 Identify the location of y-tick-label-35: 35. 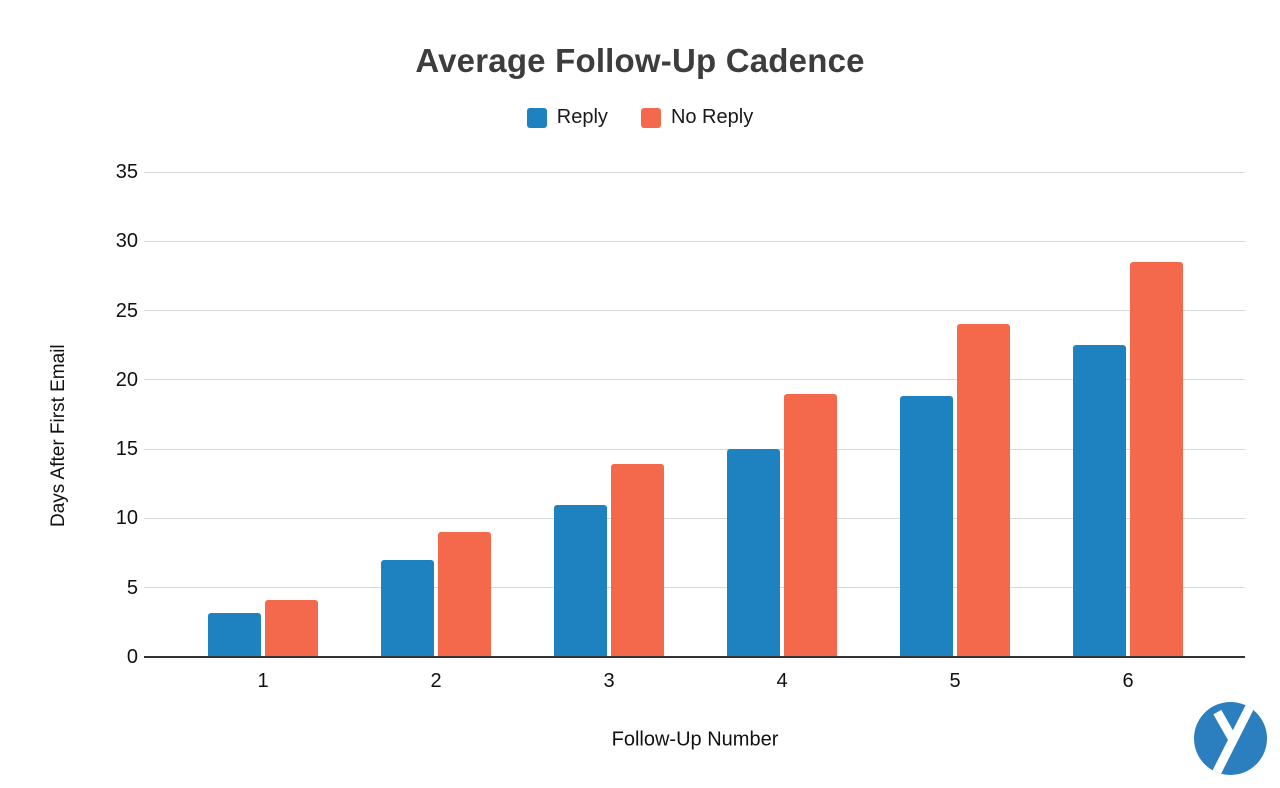
(126, 172).